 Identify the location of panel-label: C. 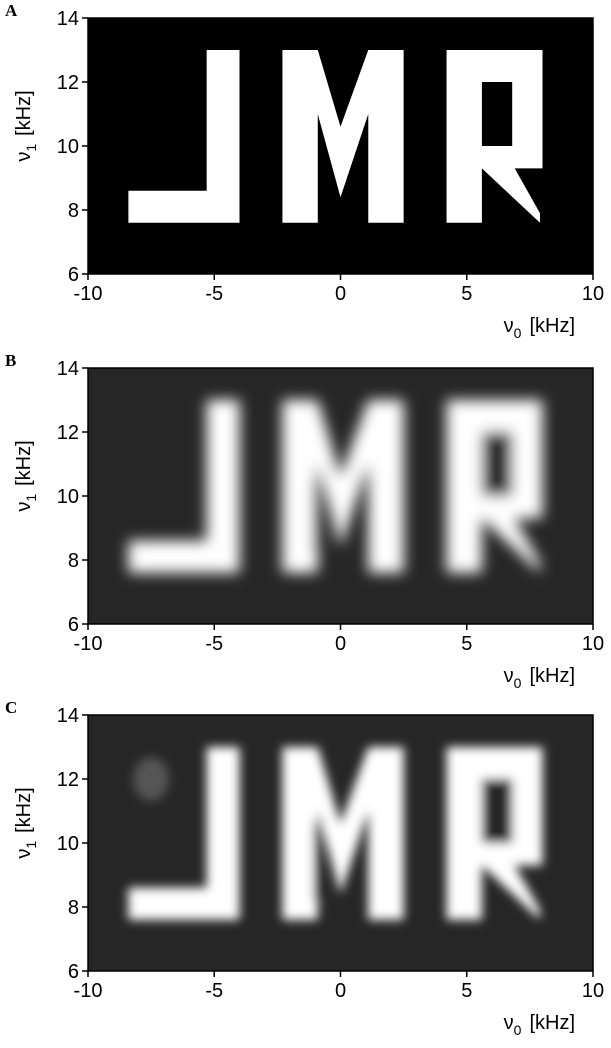
(11, 707).